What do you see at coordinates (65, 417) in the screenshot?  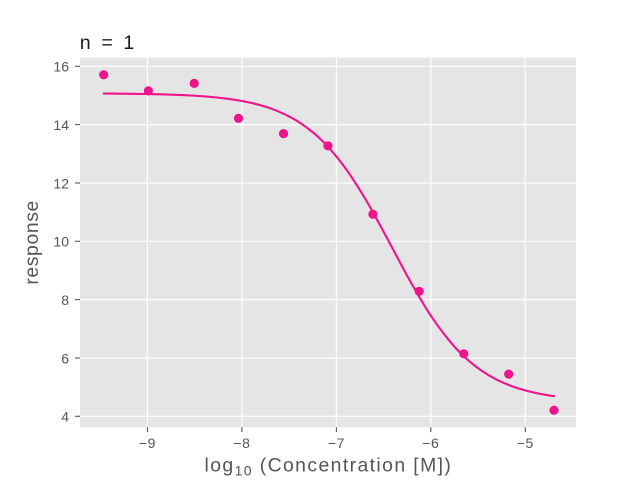 I see `svg-text: 4` at bounding box center [65, 417].